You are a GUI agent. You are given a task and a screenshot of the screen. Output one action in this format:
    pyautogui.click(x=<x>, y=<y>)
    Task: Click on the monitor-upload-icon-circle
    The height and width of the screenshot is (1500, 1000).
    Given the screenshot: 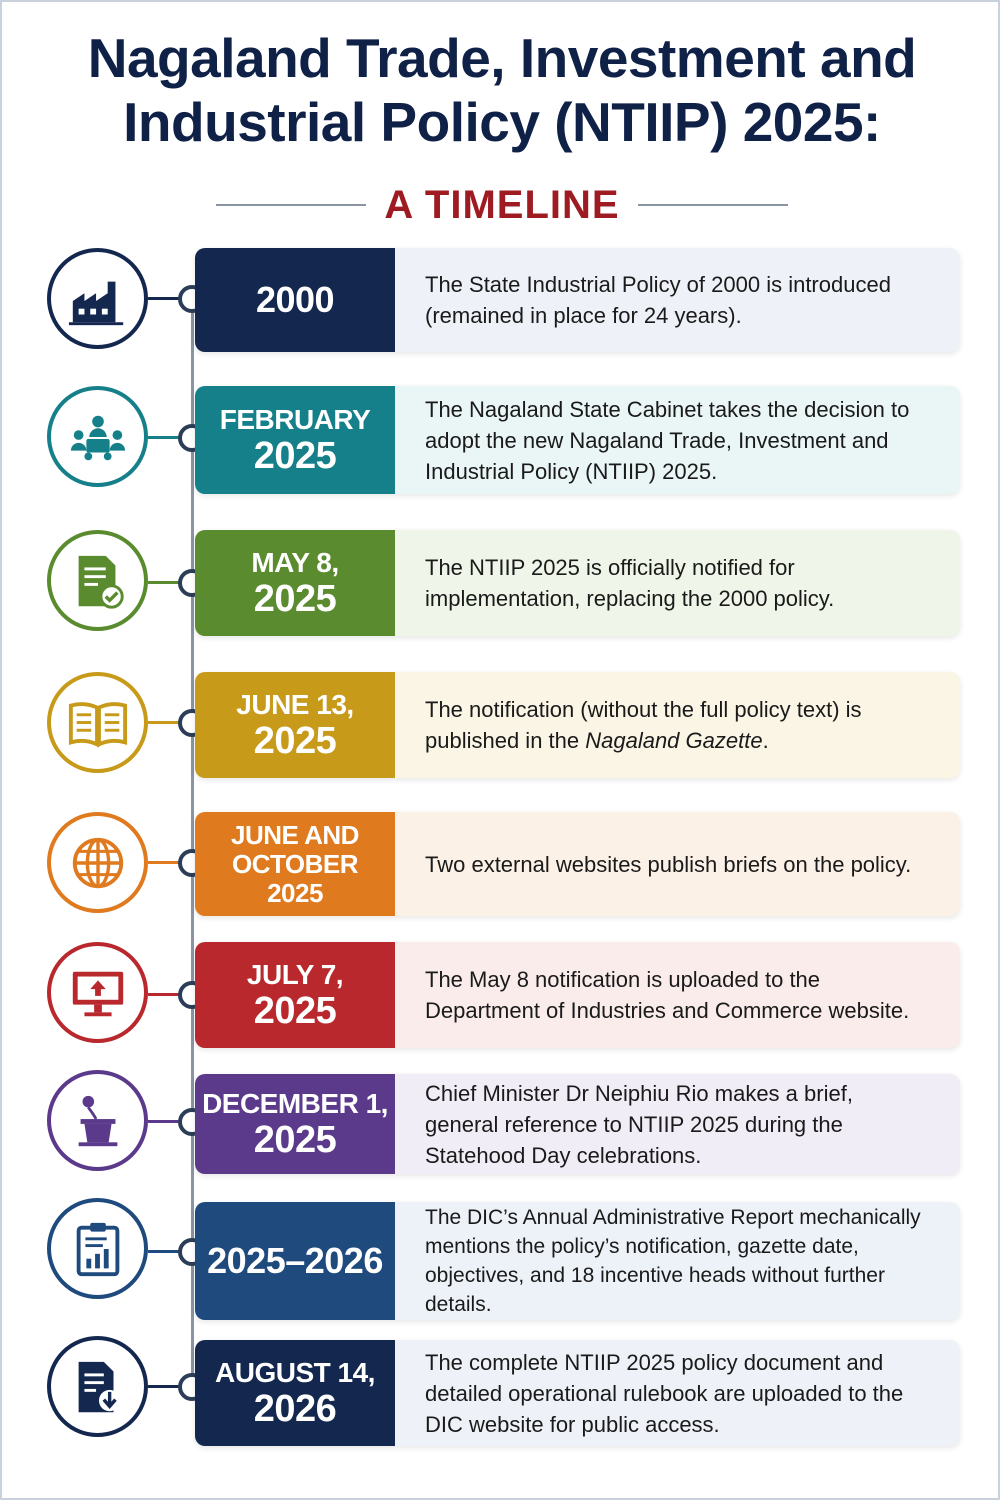 What is the action you would take?
    pyautogui.click(x=97, y=992)
    